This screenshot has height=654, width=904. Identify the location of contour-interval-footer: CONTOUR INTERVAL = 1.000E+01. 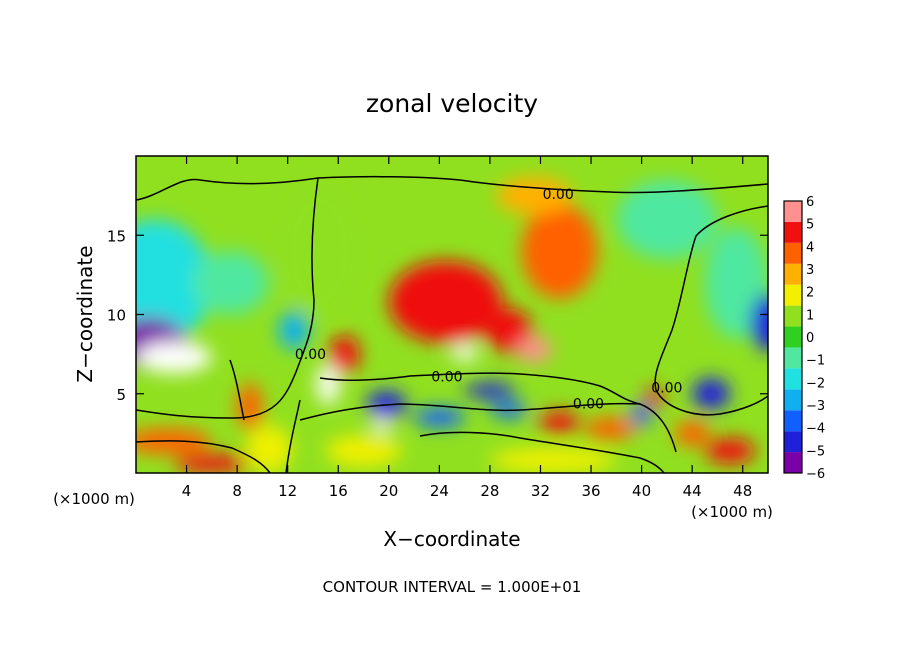
(452, 587).